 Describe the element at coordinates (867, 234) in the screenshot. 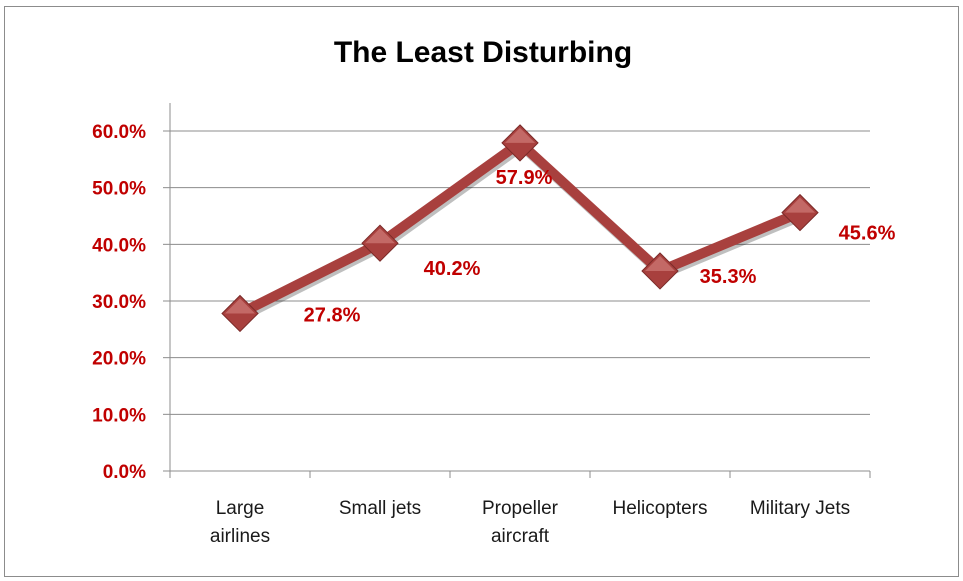

I see `data-label: 45.6%` at that location.